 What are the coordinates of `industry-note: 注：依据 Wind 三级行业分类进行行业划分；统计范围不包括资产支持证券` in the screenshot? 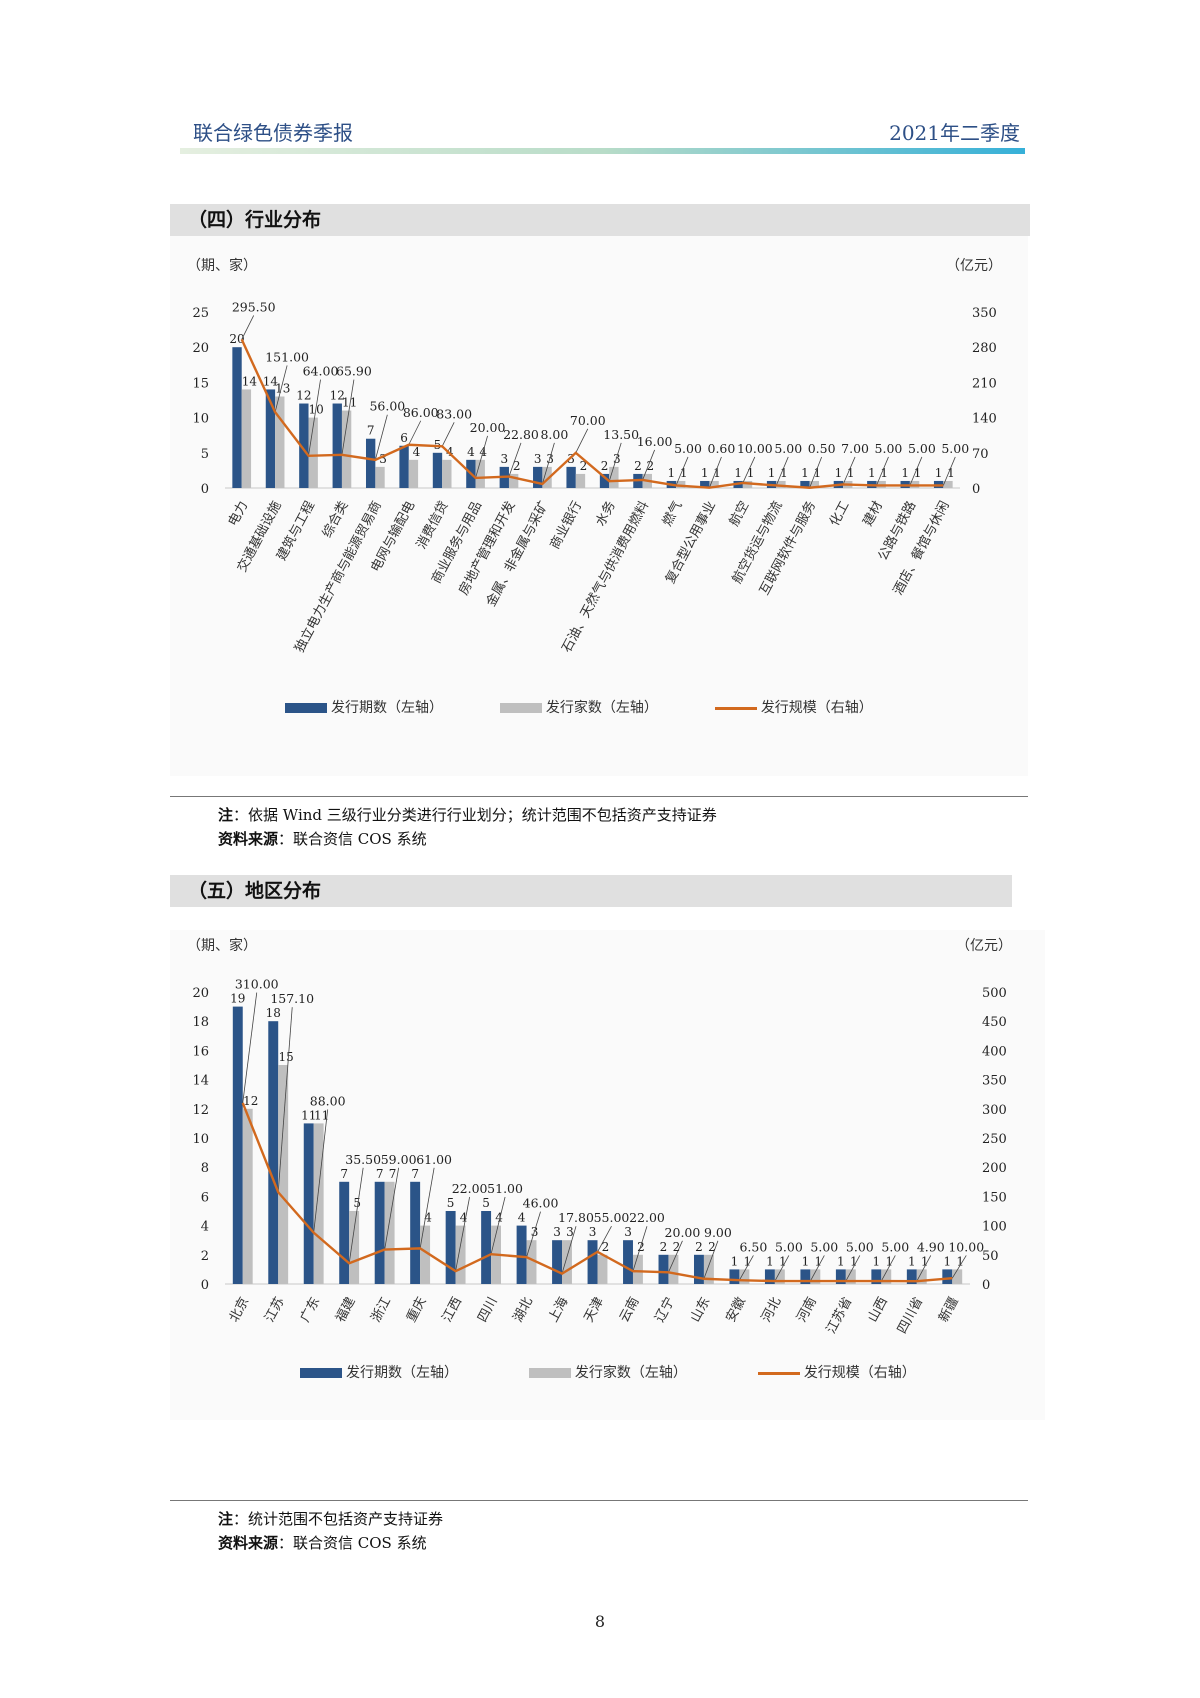 It's located at (467, 814).